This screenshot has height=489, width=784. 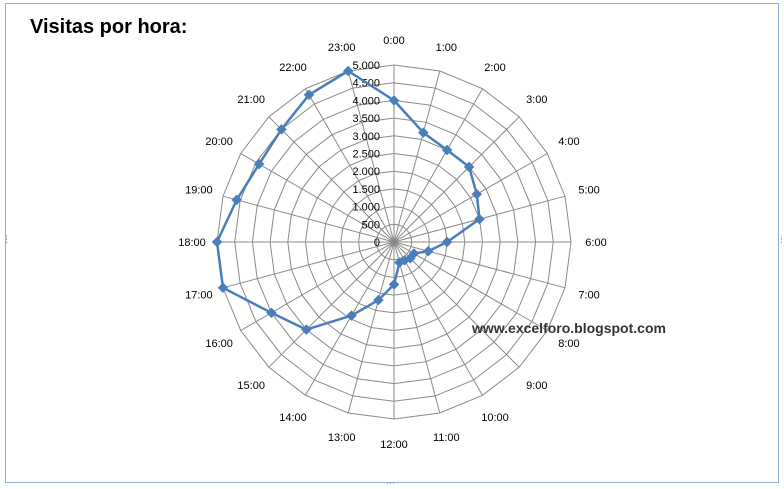 I want to click on category-label: 18:00, so click(x=192, y=243).